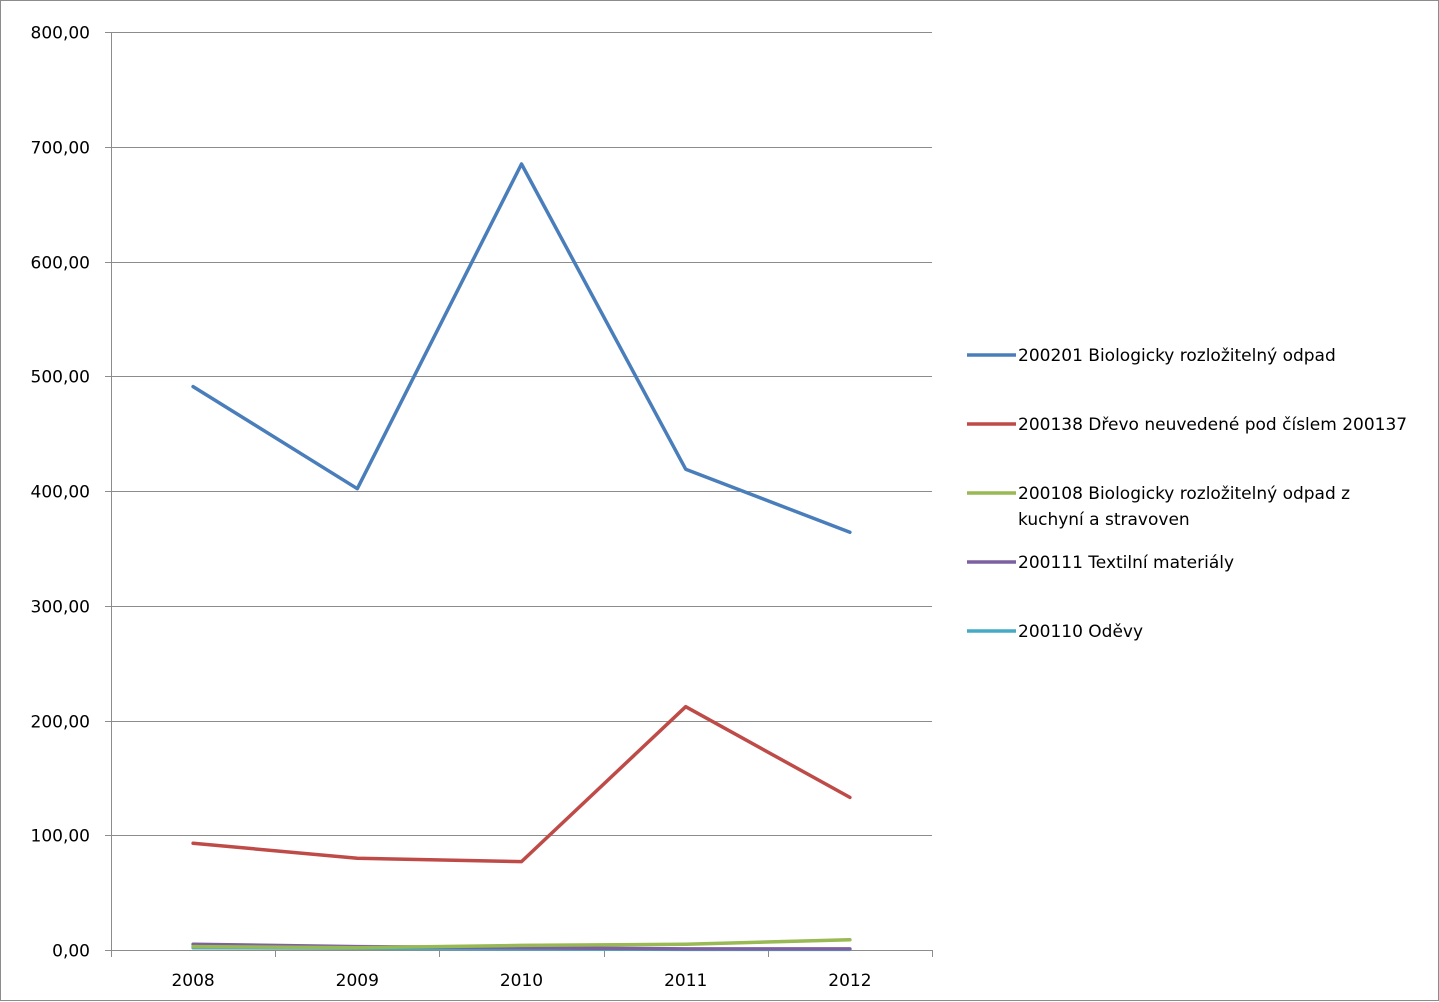 This screenshot has width=1439, height=1002. I want to click on legend-label: 200138 Dřevo neuvedené pod číslem 200137, so click(1212, 425).